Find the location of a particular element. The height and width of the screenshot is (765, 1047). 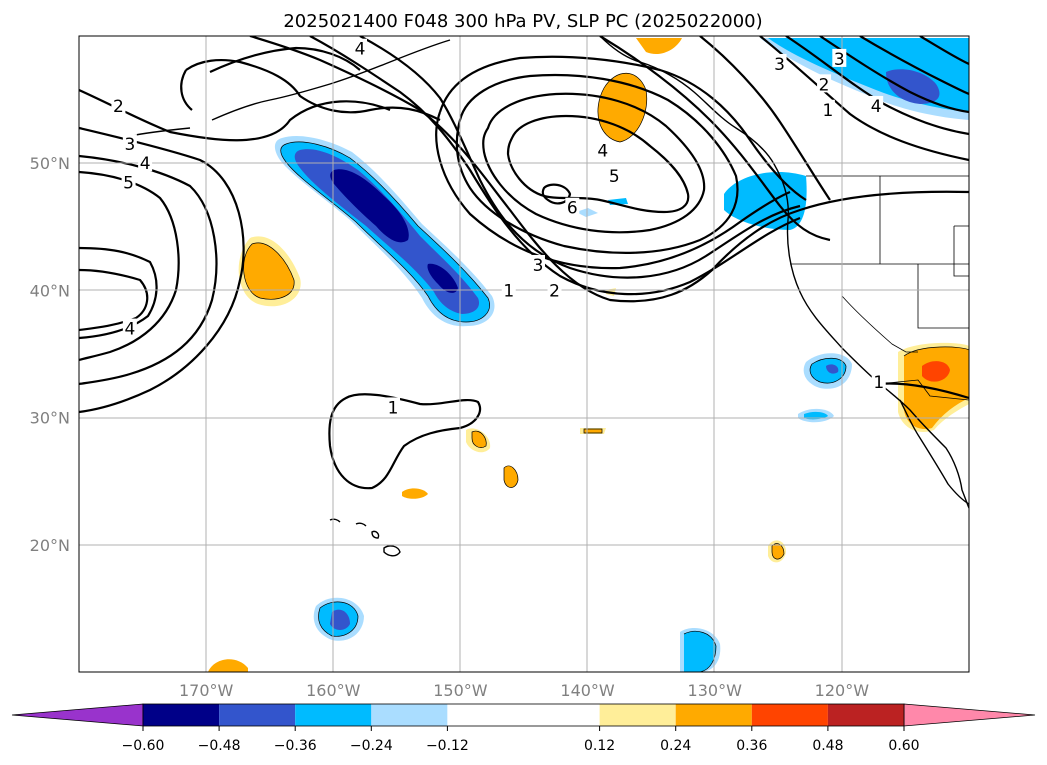

colorbar-tick-label: −0.36 is located at coordinates (295, 746).